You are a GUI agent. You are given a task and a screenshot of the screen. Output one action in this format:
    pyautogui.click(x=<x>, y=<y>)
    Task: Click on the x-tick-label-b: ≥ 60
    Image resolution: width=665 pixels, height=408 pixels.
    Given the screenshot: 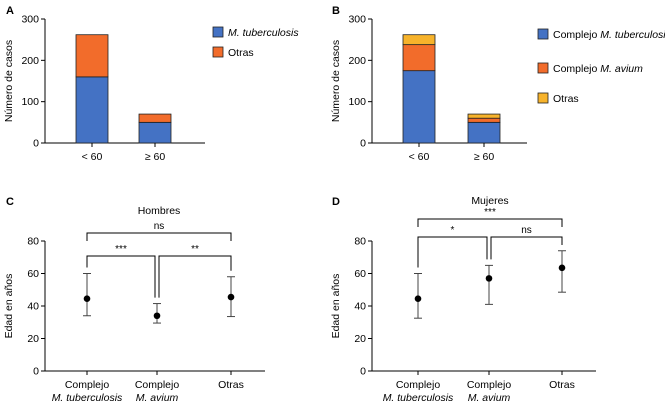 What is the action you would take?
    pyautogui.click(x=484, y=157)
    